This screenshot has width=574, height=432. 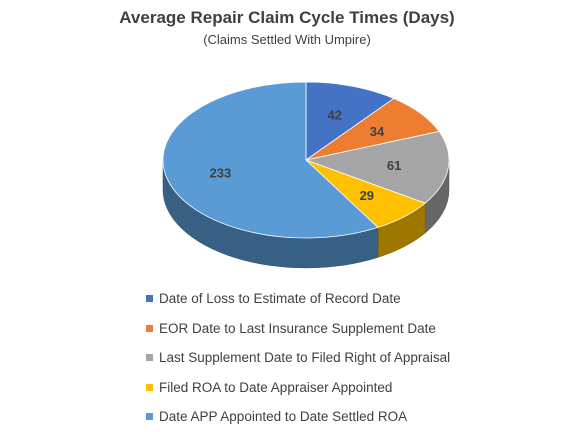 I want to click on data-label-1: 42, so click(x=335, y=114).